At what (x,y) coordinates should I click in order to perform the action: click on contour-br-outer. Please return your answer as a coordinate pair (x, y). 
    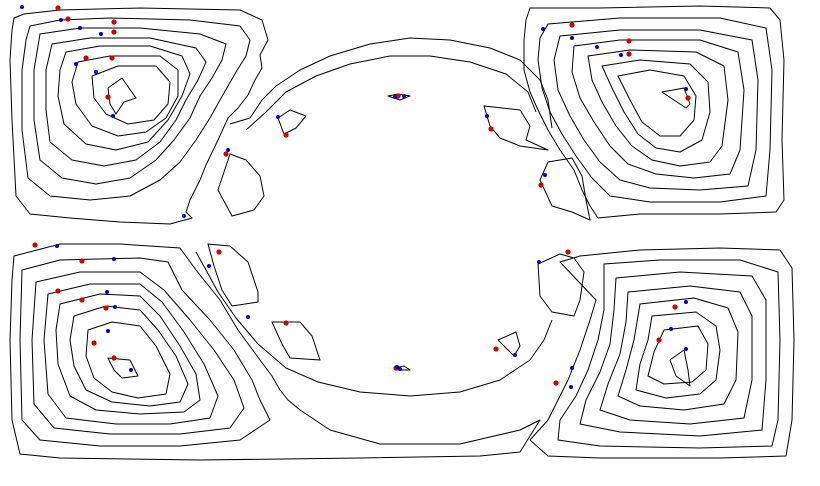
    Looking at the image, I should click on (662, 353).